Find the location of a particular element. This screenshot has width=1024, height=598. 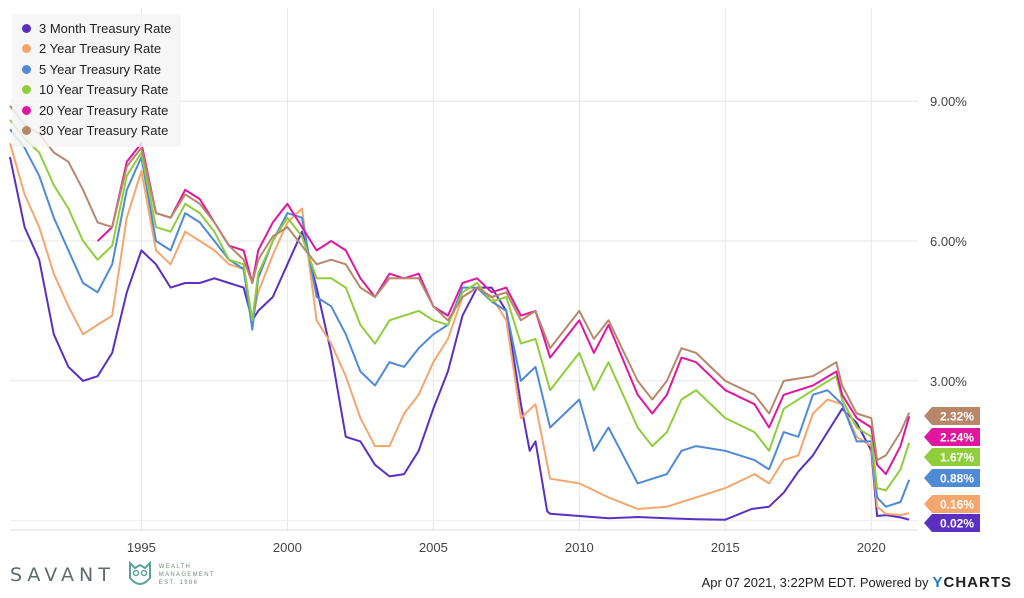

legend-item-30-year: 30 Year Treasury Rate is located at coordinates (96, 131).